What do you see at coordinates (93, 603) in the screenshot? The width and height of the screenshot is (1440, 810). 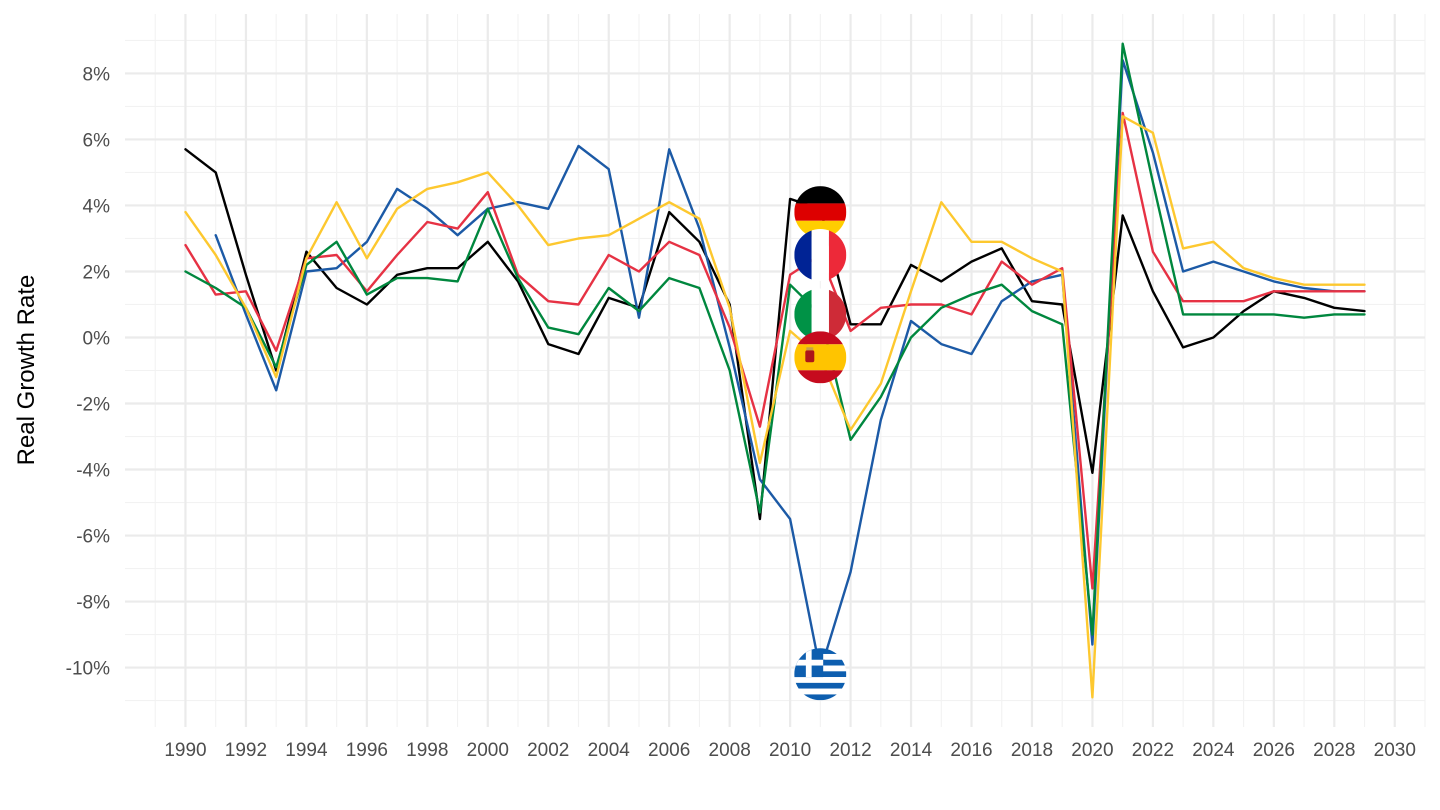 I see `y-tick-label: -8%` at bounding box center [93, 603].